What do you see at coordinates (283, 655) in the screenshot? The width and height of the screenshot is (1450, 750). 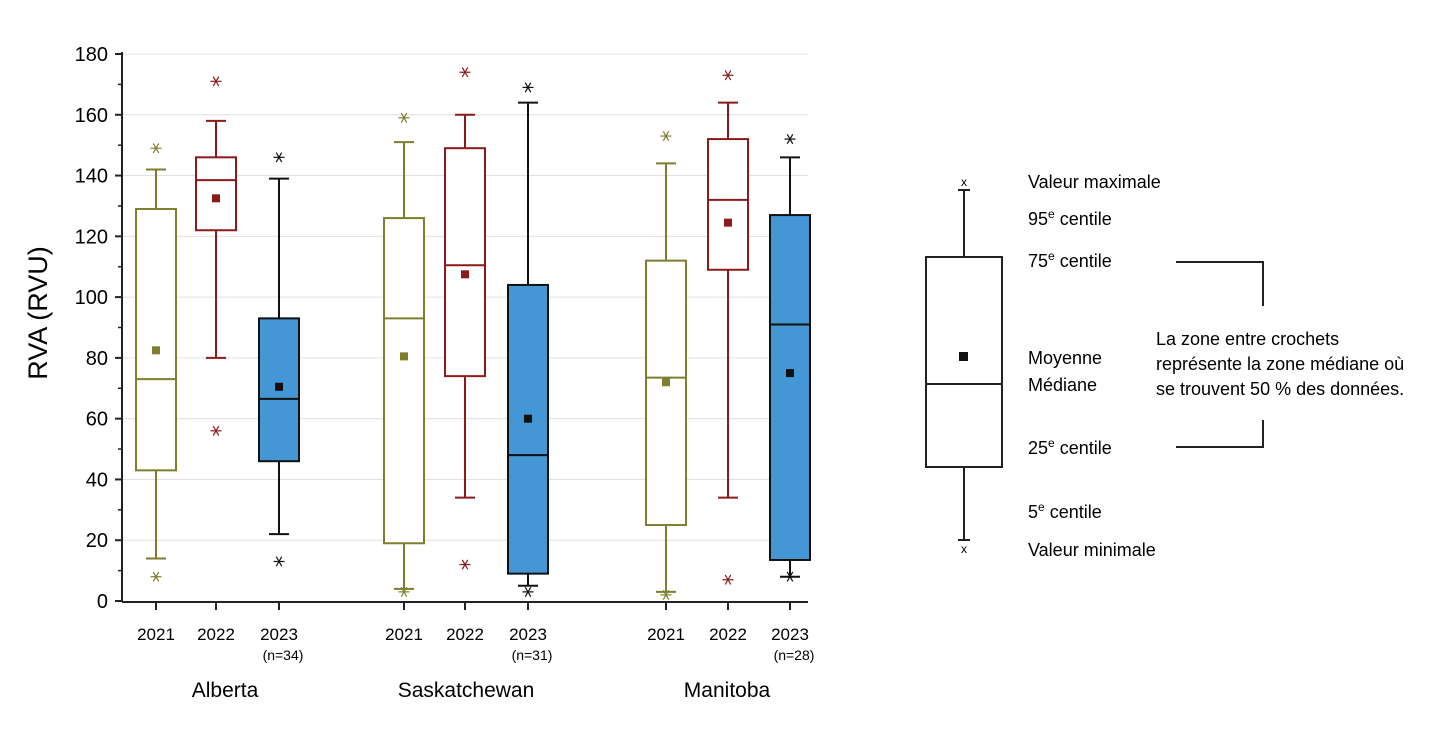 I see `sample-size-label: (n=34)` at bounding box center [283, 655].